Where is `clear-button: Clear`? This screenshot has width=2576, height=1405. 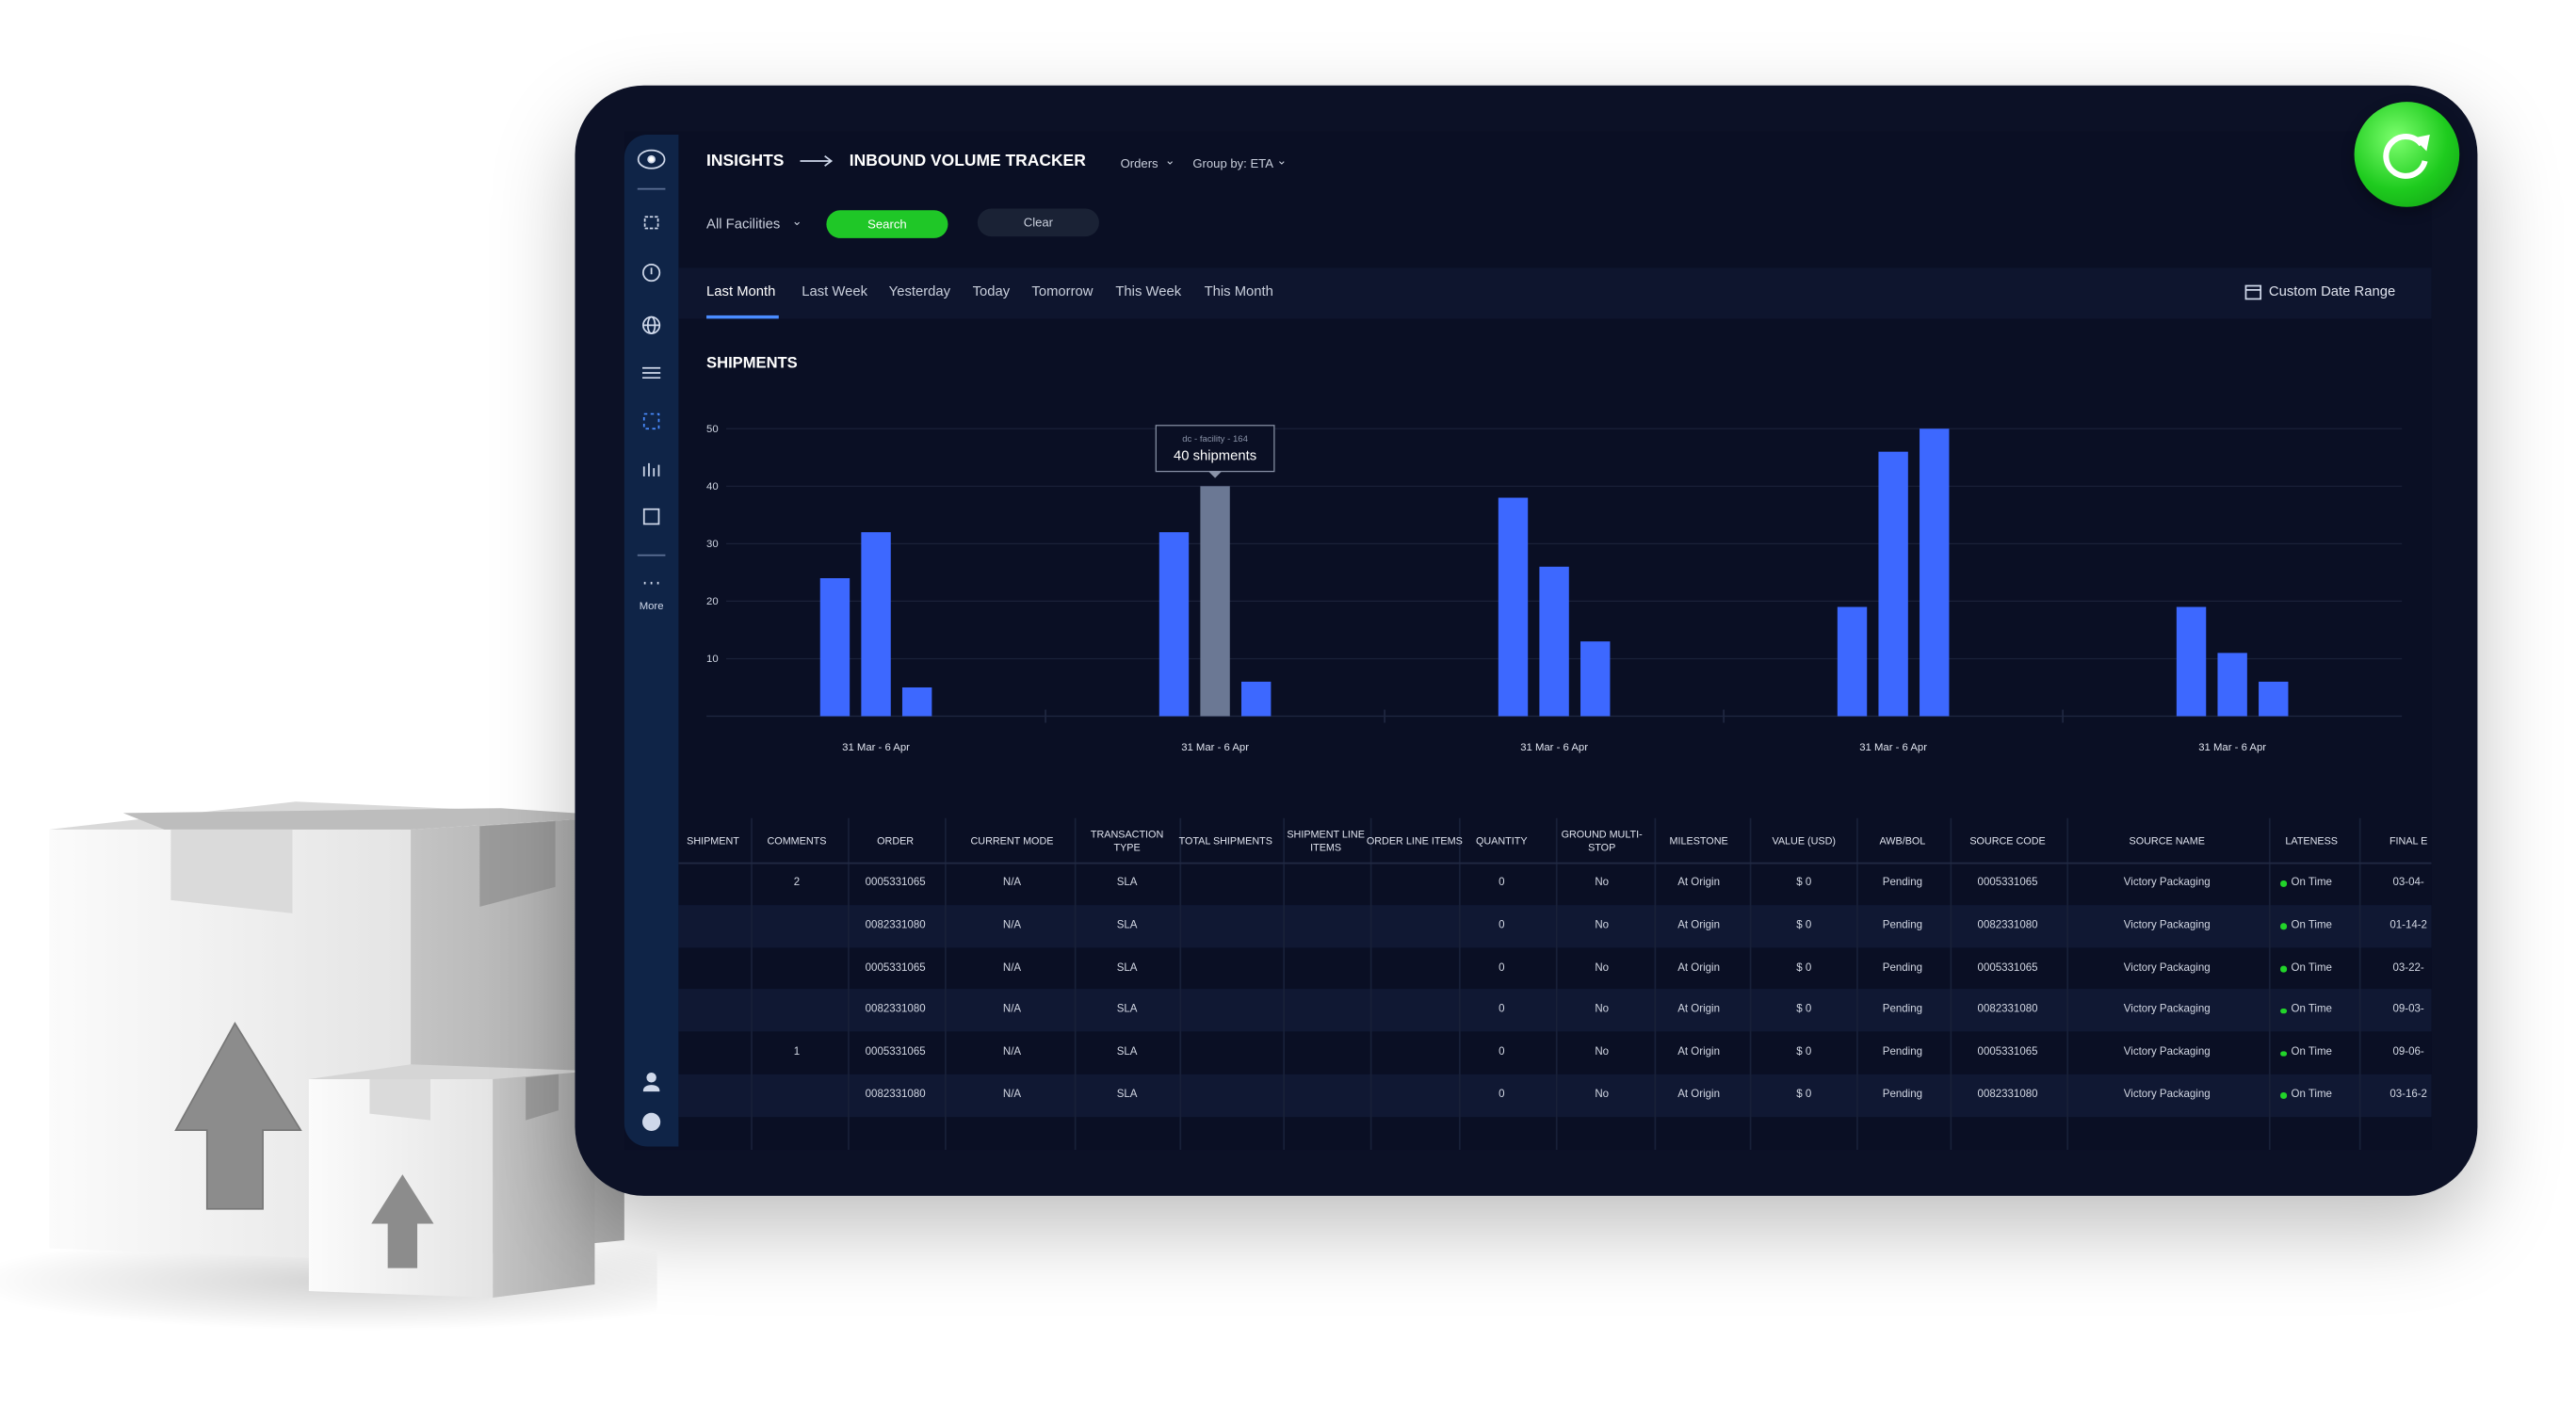 clear-button: Clear is located at coordinates (1038, 222).